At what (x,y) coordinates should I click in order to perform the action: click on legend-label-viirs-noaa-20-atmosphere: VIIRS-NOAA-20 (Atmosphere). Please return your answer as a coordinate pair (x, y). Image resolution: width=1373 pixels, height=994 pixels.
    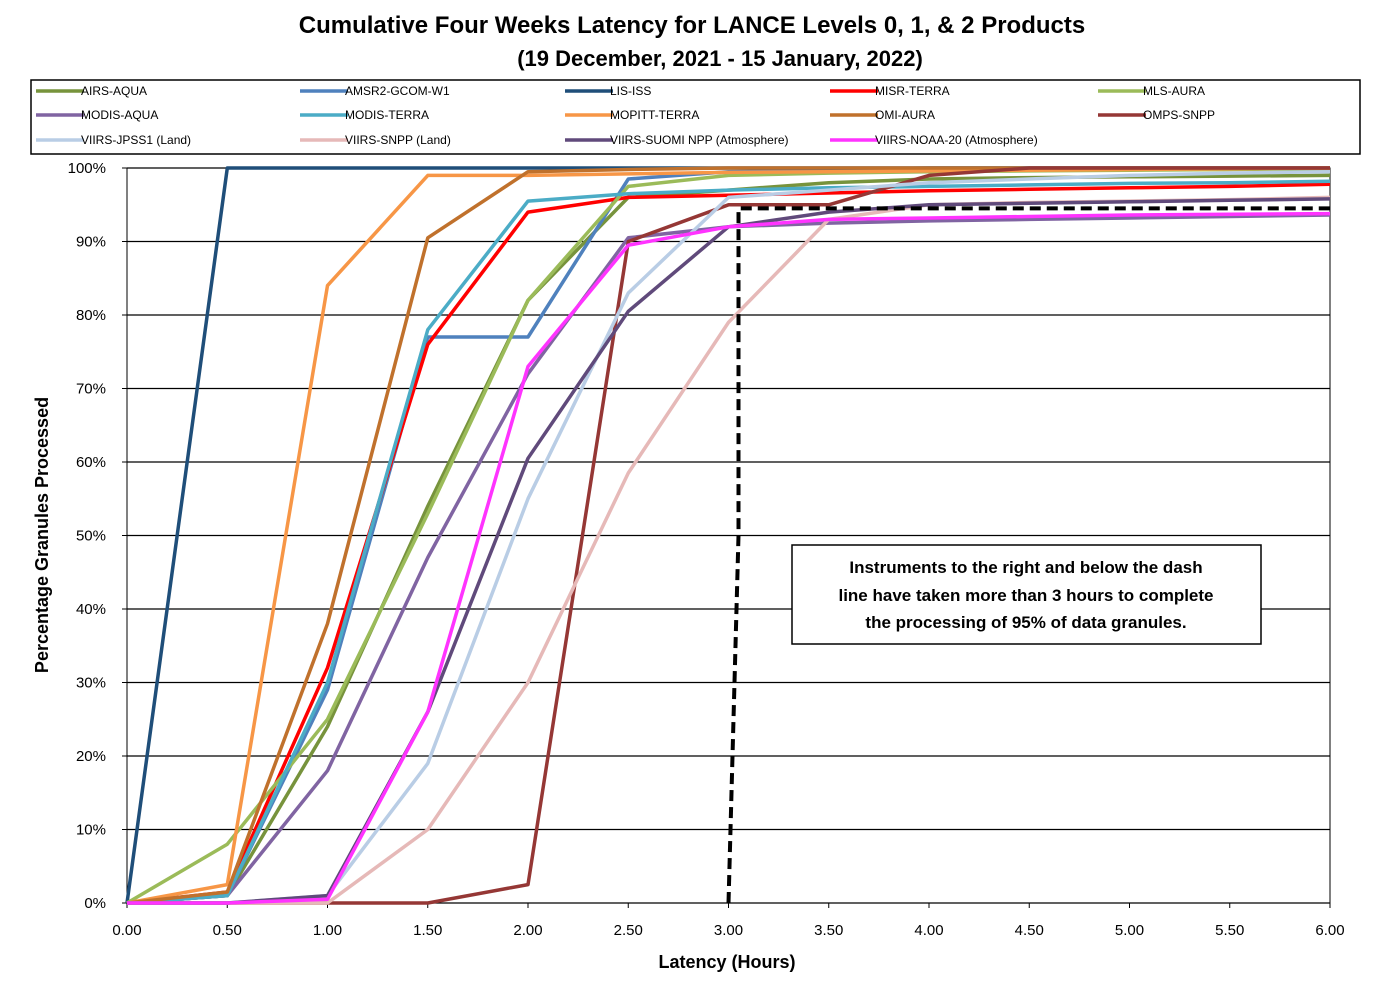
    Looking at the image, I should click on (956, 140).